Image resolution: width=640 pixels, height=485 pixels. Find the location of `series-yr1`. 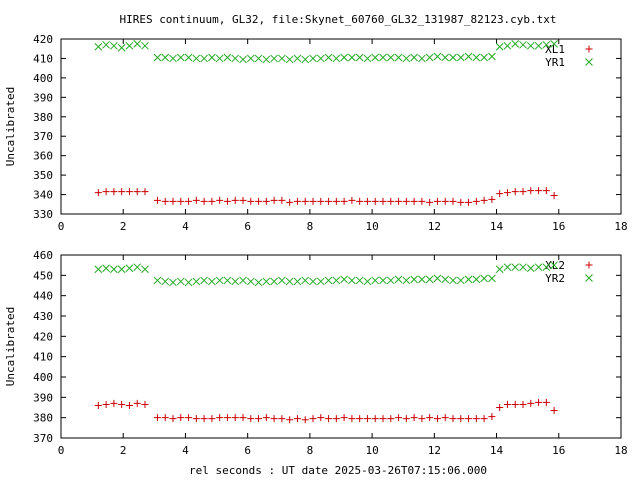

series-yr1 is located at coordinates (326, 52).